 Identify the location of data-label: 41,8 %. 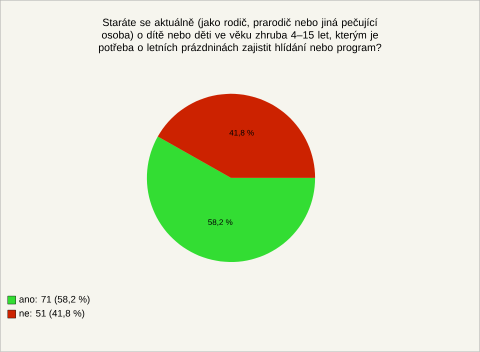
(241, 133).